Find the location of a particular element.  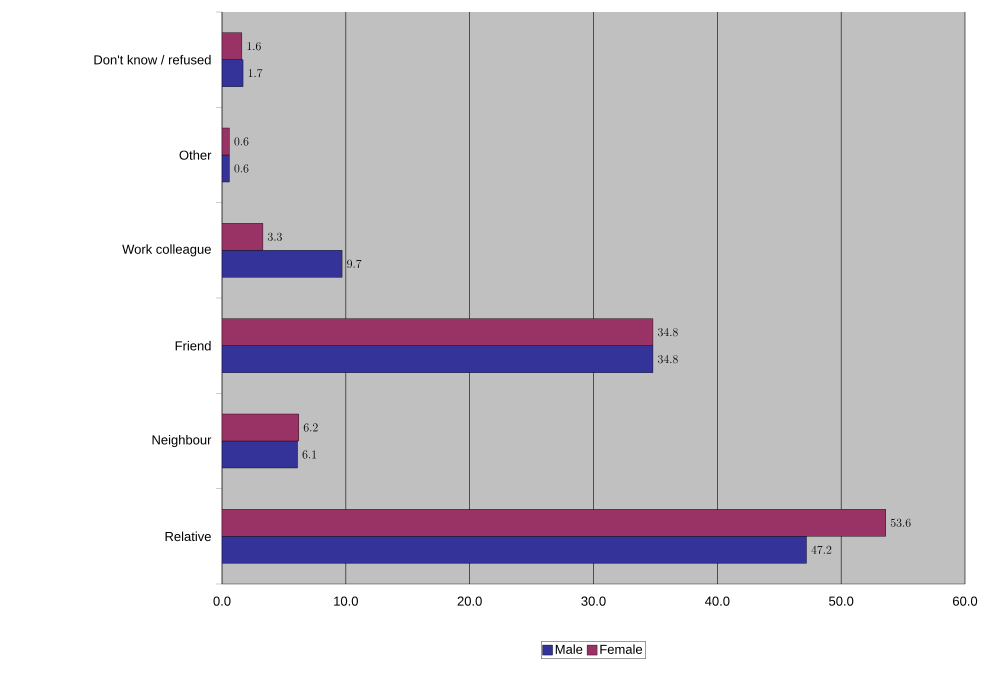

x-tick-label: 10.0 is located at coordinates (346, 601).